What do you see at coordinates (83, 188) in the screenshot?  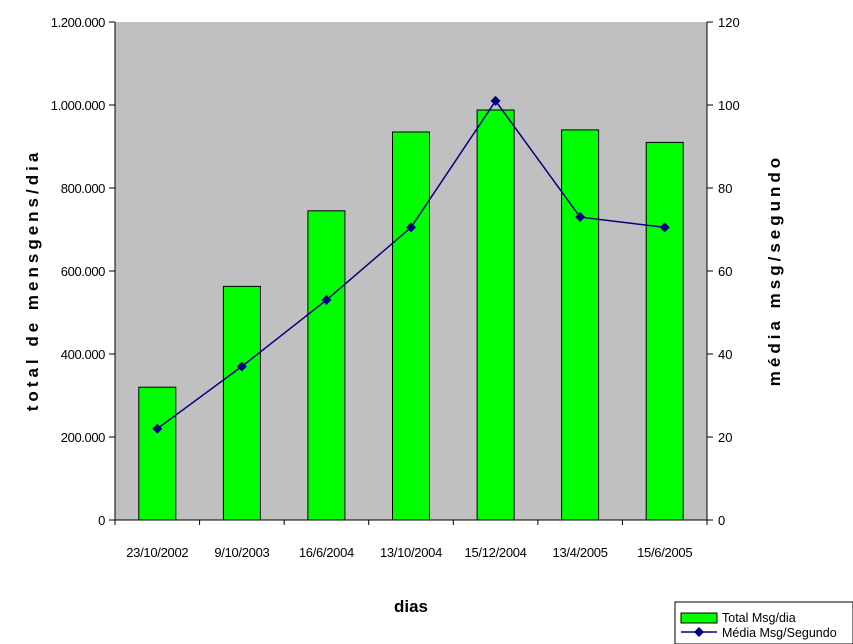 I see `left-tick-label: 800.000` at bounding box center [83, 188].